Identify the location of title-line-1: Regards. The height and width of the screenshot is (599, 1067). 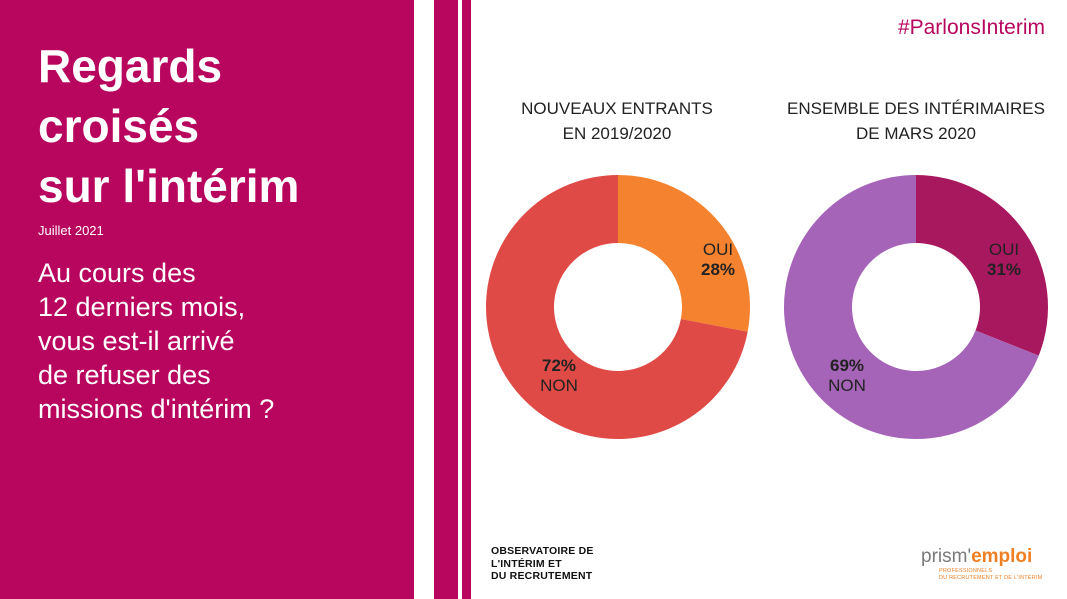
(130, 66).